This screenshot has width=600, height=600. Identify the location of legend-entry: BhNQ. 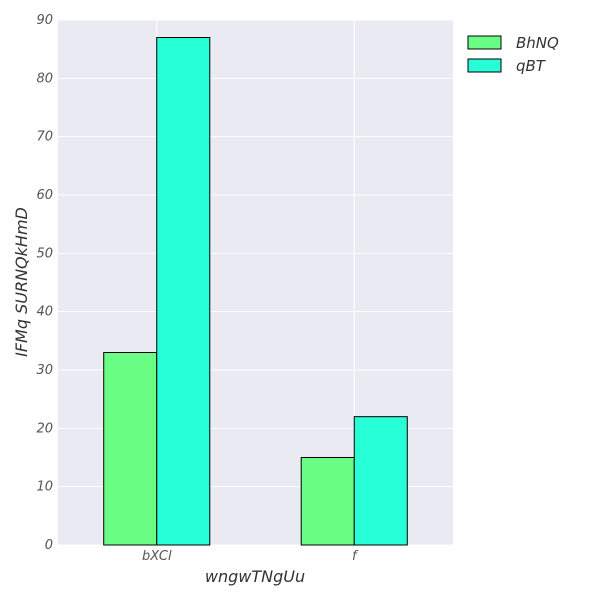
(537, 43).